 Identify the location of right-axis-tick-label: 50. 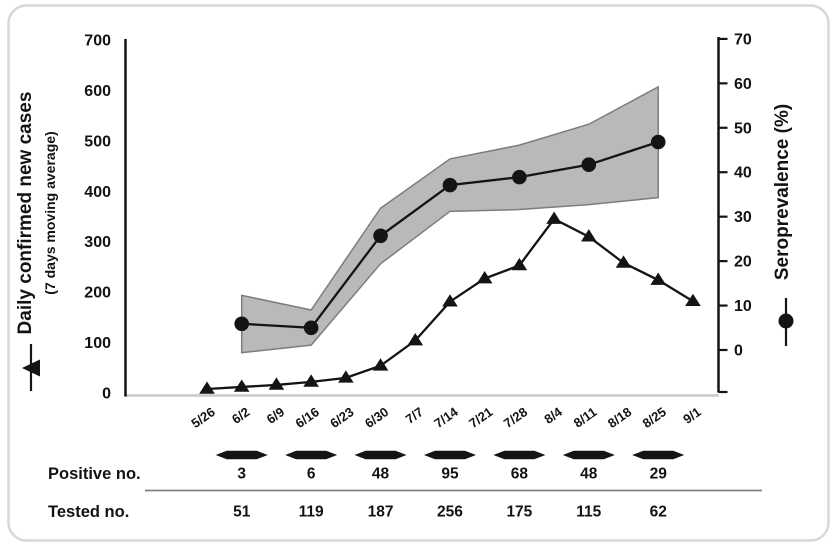
(743, 128).